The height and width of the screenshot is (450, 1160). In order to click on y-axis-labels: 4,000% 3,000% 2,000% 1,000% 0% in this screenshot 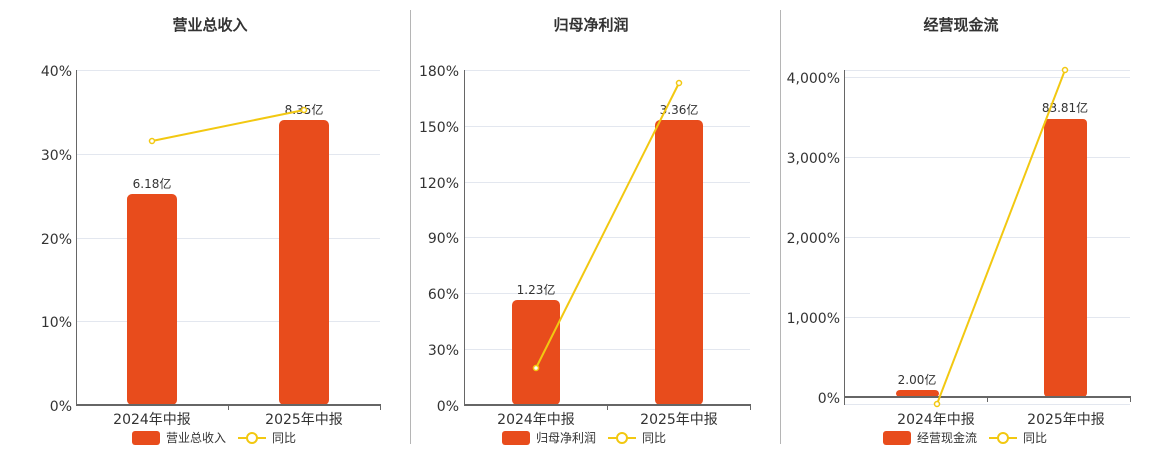, I will do `click(813, 239)`.